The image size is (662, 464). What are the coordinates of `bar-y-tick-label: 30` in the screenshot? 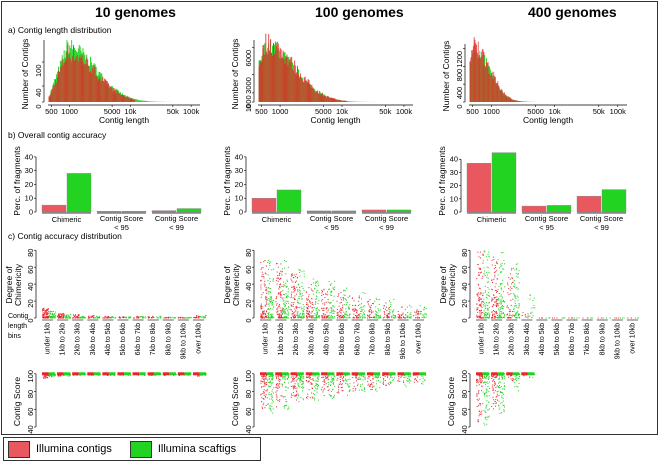 It's located at (239, 170).